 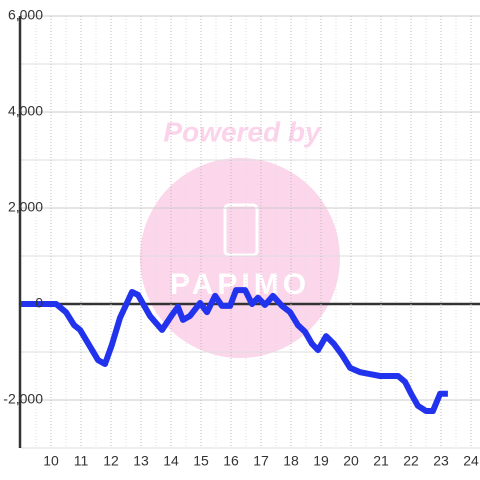 What do you see at coordinates (240, 284) in the screenshot?
I see `watermark-logo: PAPIMO` at bounding box center [240, 284].